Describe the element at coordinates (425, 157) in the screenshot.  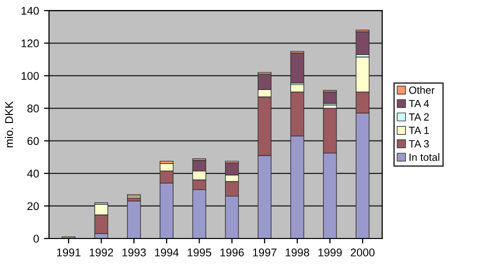
I see `legend-label: In total` at that location.